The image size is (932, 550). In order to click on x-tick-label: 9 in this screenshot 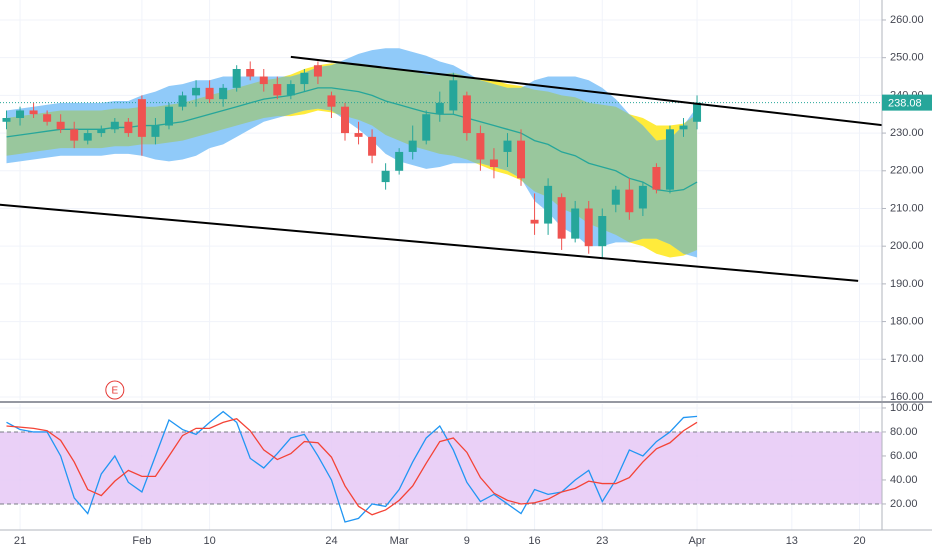, I will do `click(467, 541)`.